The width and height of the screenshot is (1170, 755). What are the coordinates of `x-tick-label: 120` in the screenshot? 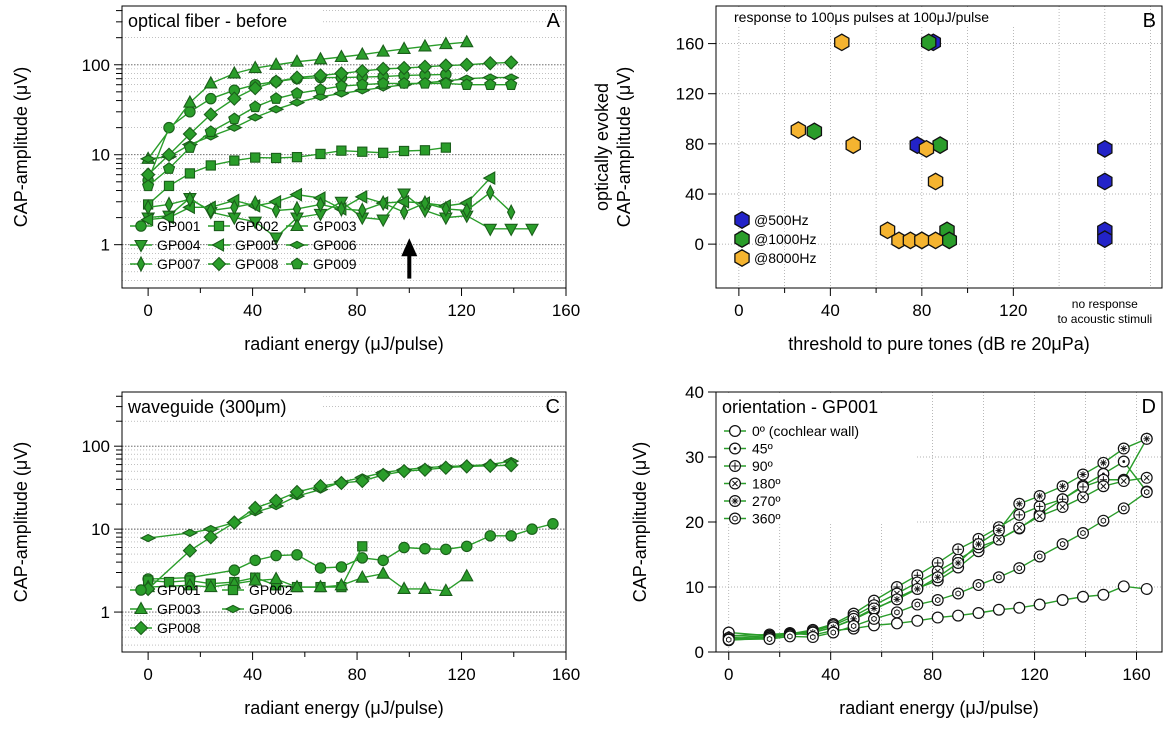 It's located at (461, 310).